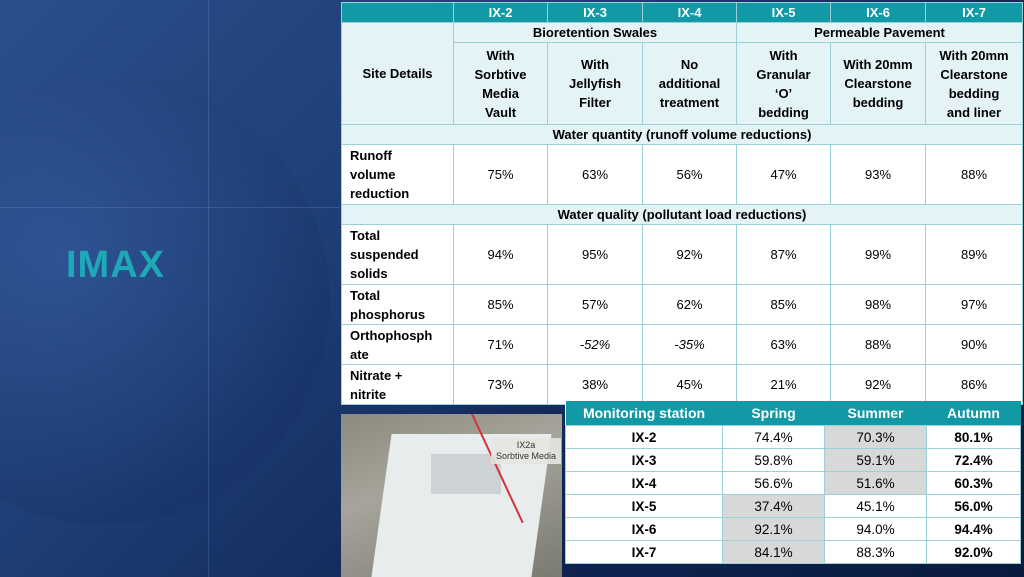 Image resolution: width=1024 pixels, height=577 pixels. I want to click on summer-cell: 51.6%, so click(875, 483).